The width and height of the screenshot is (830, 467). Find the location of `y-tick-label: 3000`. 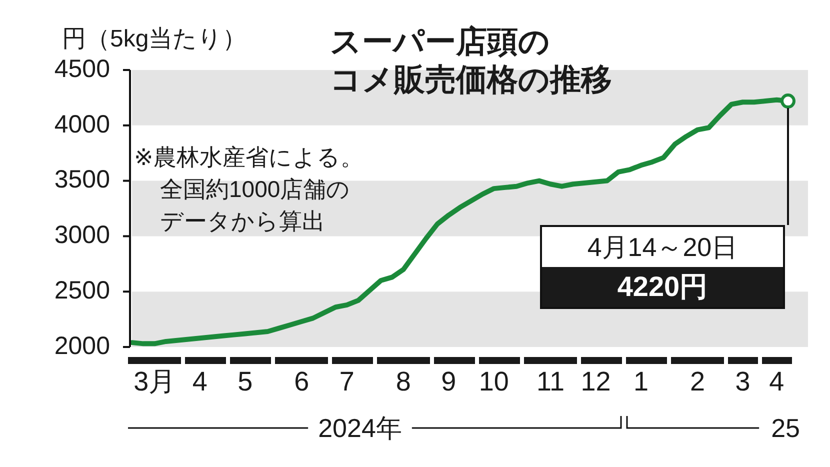

y-tick-label: 3000 is located at coordinates (82, 235).